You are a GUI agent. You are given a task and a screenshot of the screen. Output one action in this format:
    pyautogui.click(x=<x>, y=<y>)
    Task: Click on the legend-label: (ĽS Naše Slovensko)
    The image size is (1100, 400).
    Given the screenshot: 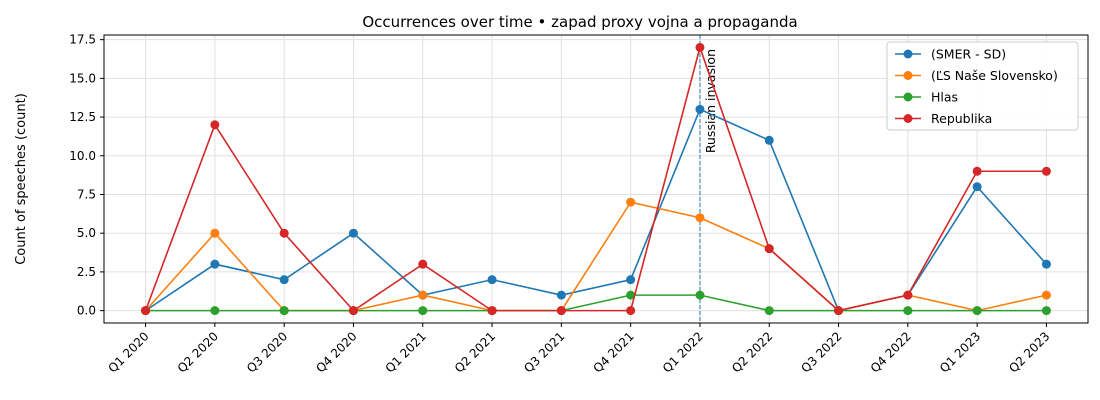 What is the action you would take?
    pyautogui.click(x=994, y=75)
    